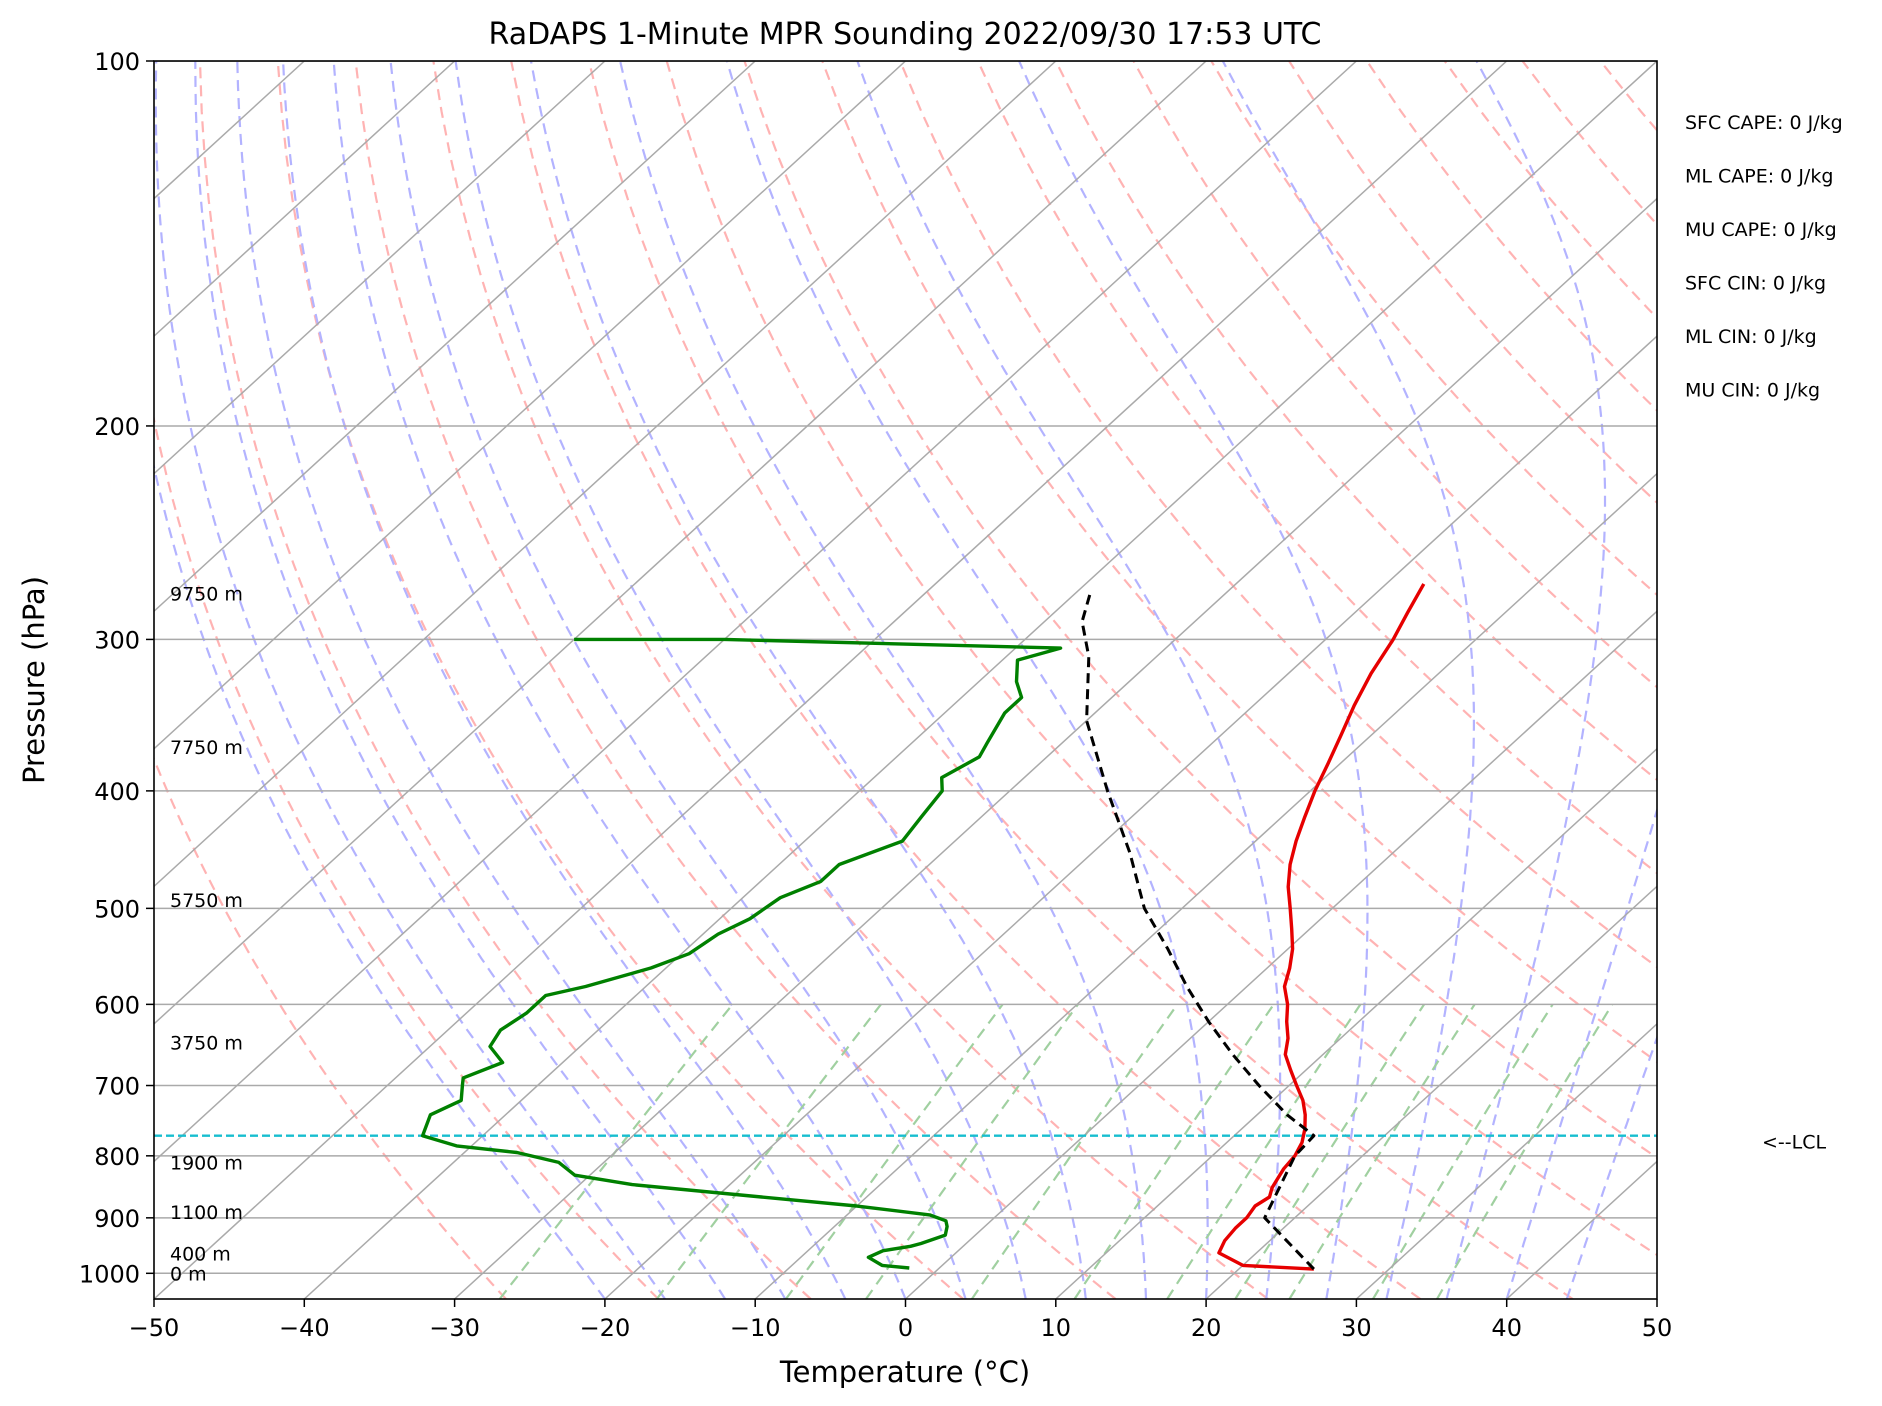 Image resolution: width=1882 pixels, height=1406 pixels. Describe the element at coordinates (454, 1328) in the screenshot. I see `x-tick-label: −30` at that location.